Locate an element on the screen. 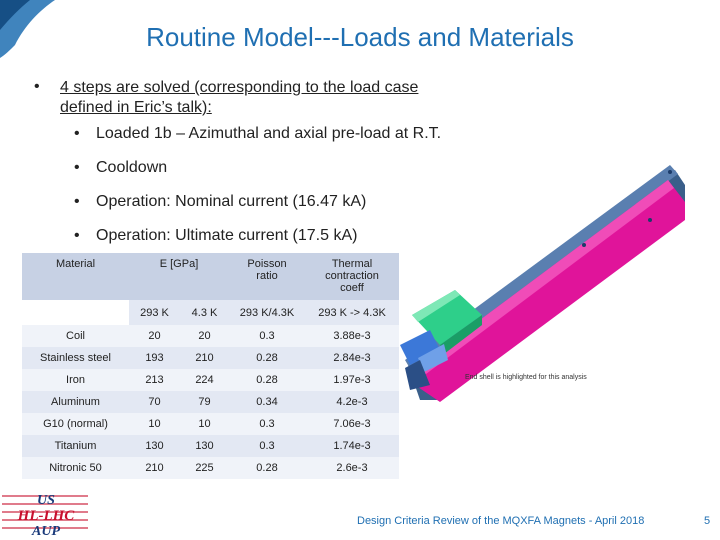 The height and width of the screenshot is (540, 720). header-material: Material is located at coordinates (75, 276).